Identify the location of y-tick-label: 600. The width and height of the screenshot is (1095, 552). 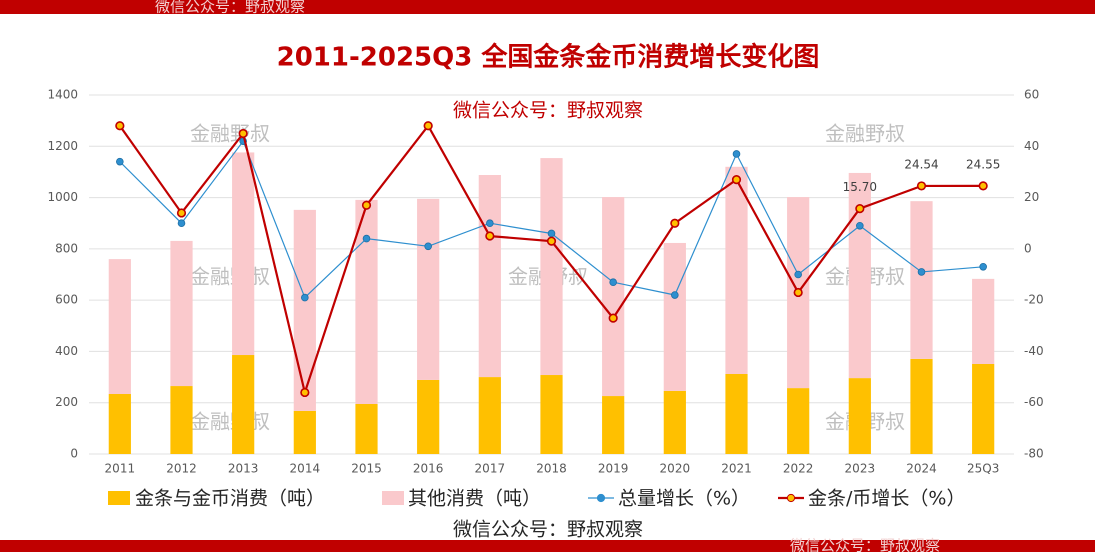
(66, 300).